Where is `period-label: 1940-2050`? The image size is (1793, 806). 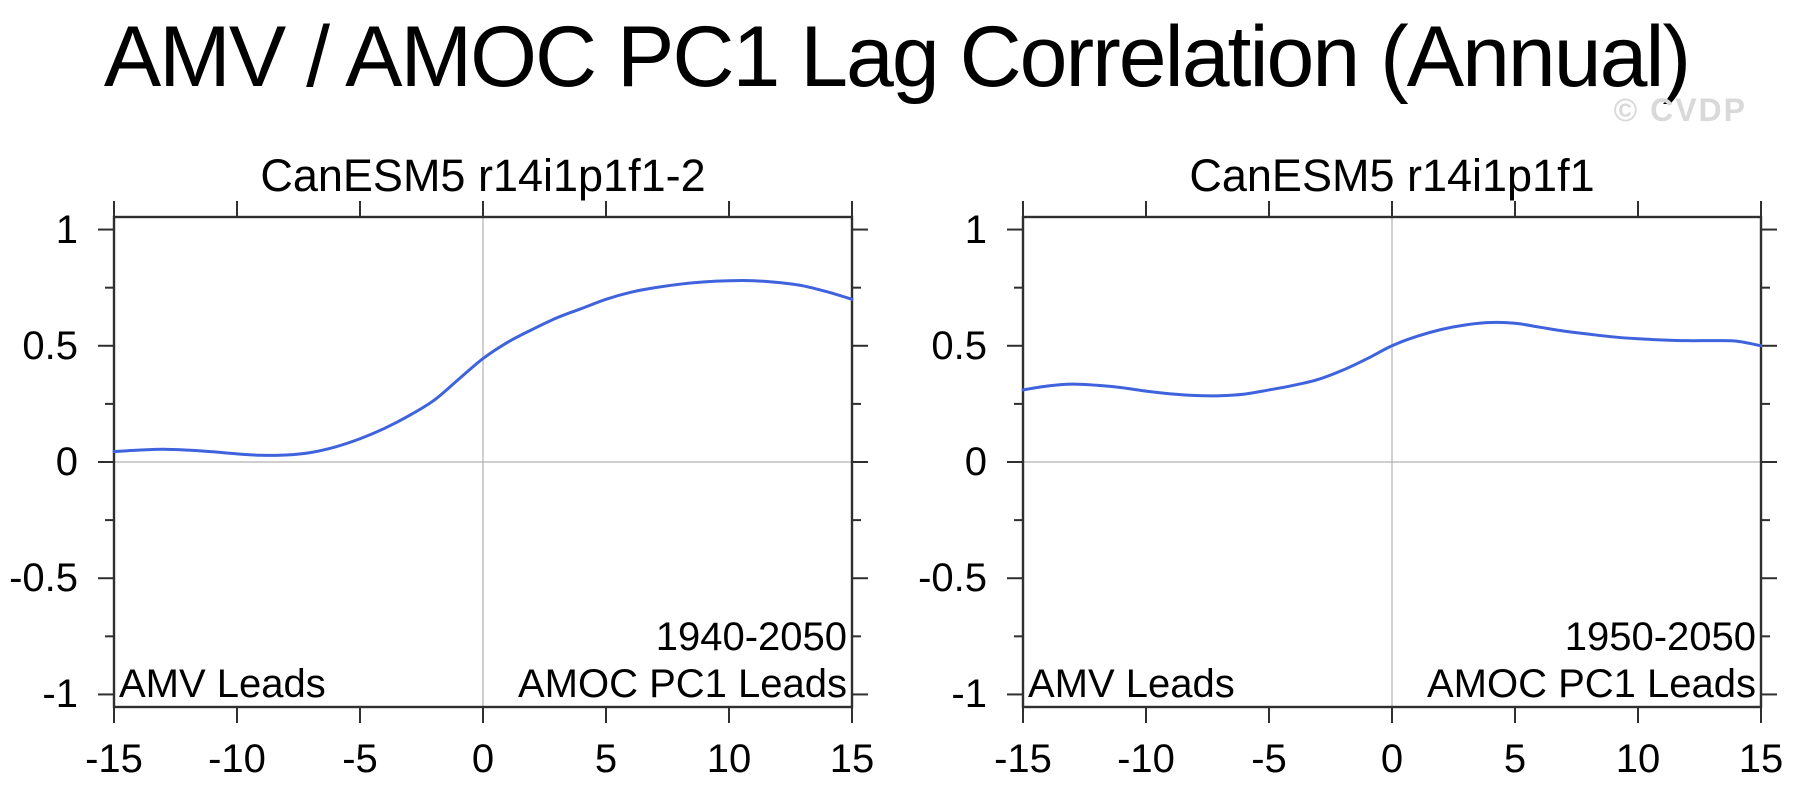 period-label: 1940-2050 is located at coordinates (751, 637).